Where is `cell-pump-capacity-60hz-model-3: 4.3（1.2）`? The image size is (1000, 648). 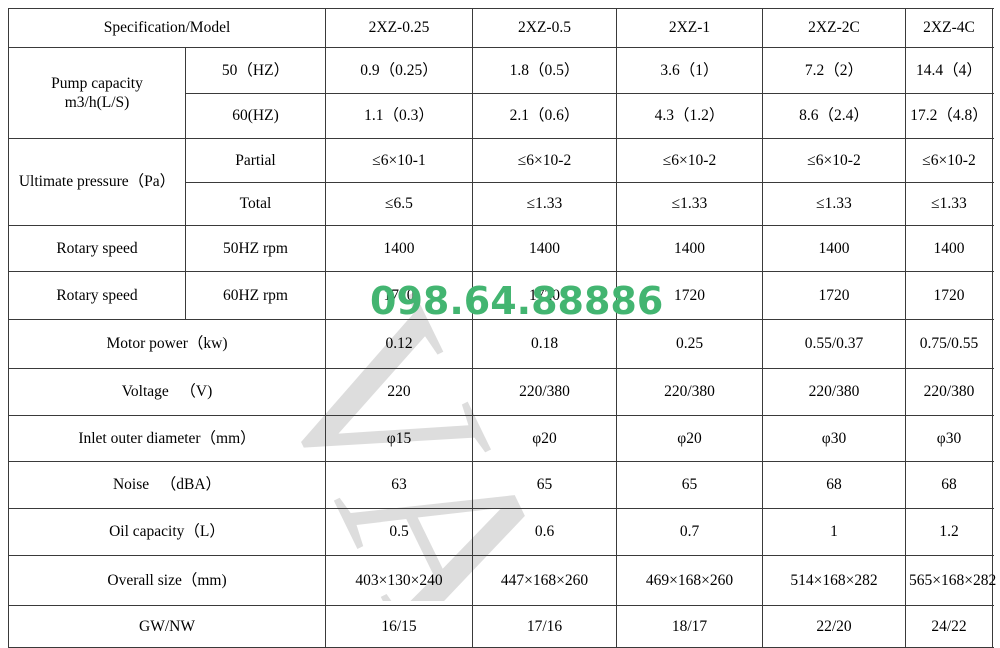
cell-pump-capacity-60hz-model-3: 4.3（1.2） is located at coordinates (689, 115).